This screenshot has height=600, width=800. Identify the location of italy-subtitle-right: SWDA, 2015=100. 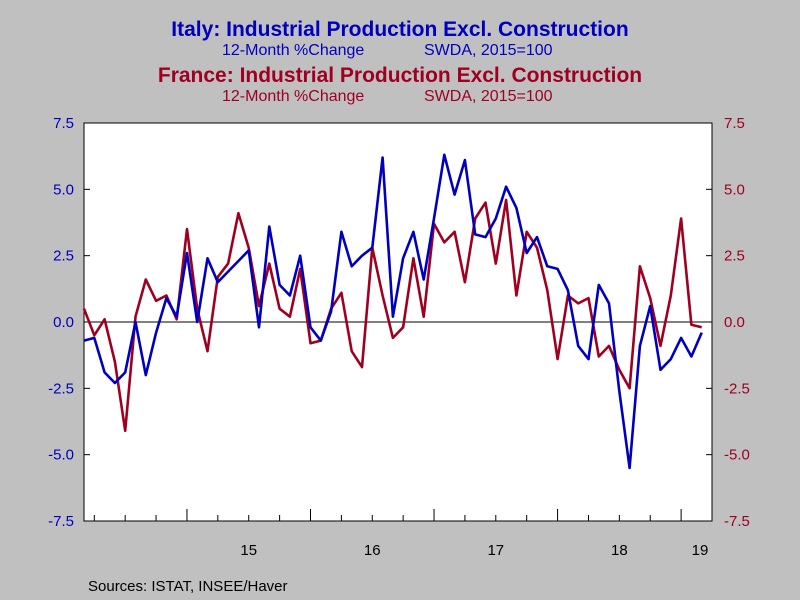
(488, 50).